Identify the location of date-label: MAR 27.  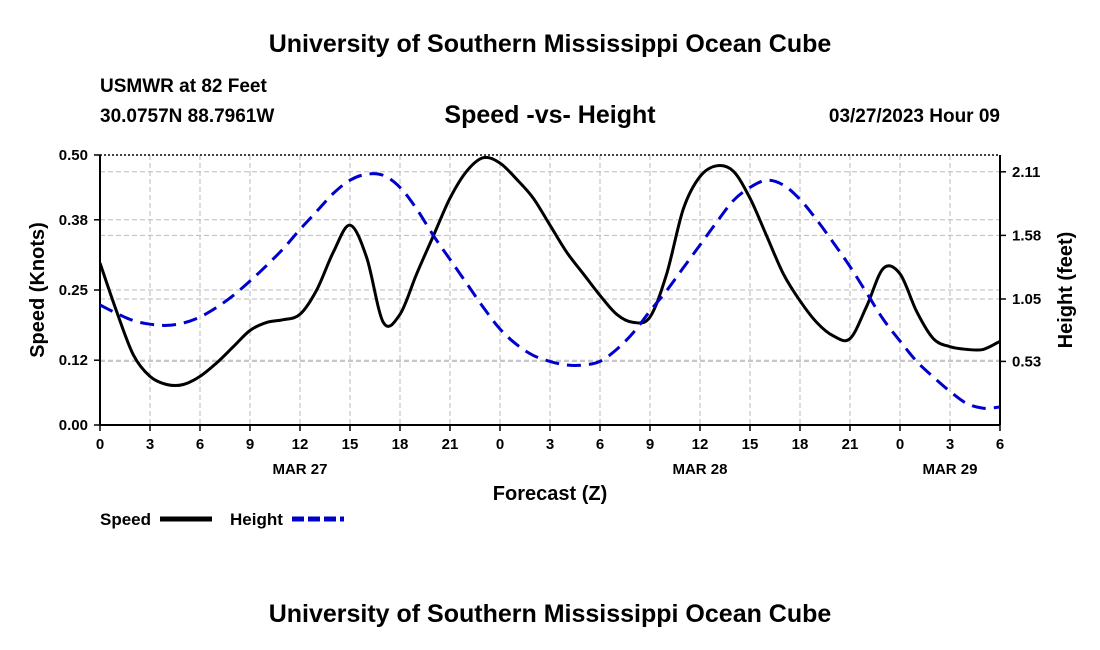
(299, 469).